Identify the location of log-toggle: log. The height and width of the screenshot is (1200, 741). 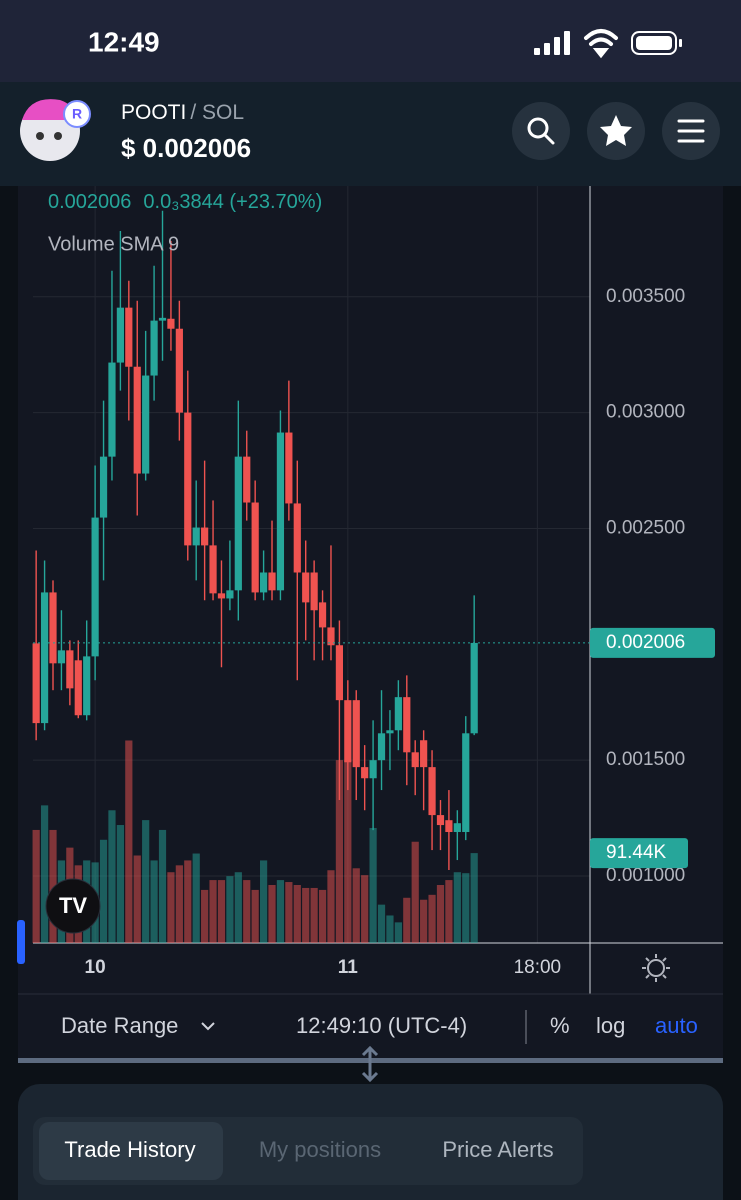
(610, 1025).